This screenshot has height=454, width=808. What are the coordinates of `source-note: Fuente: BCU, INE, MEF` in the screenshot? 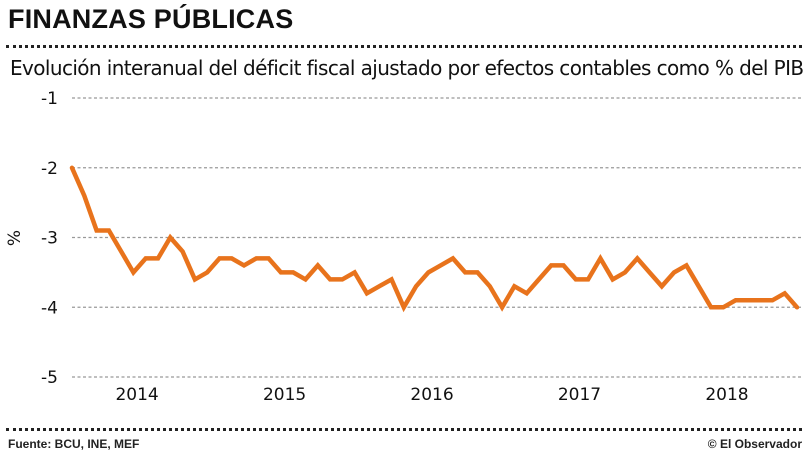 It's located at (74, 444).